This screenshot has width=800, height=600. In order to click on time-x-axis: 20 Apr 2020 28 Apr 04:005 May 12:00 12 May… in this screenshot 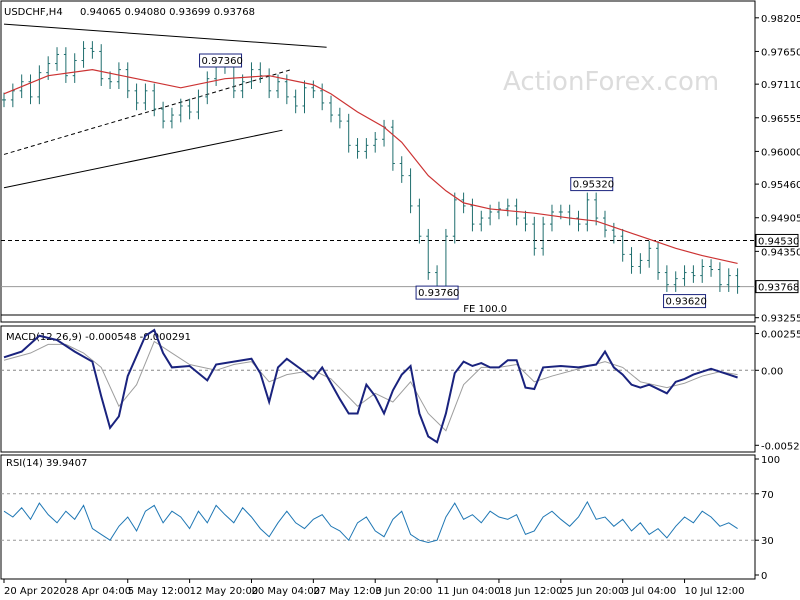, I will do `click(374, 588)`.